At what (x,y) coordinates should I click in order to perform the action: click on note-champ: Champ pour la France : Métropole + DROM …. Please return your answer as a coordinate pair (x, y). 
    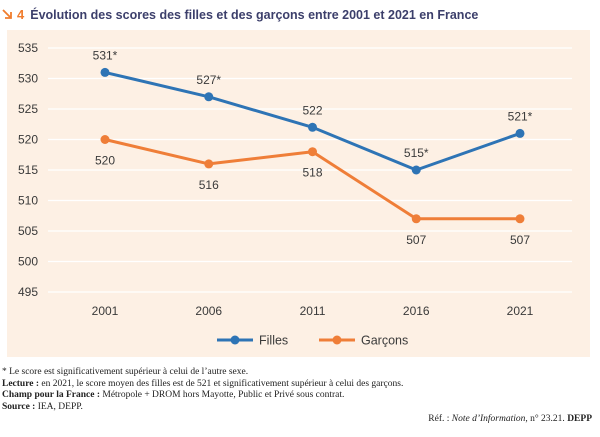
    Looking at the image, I should click on (297, 396).